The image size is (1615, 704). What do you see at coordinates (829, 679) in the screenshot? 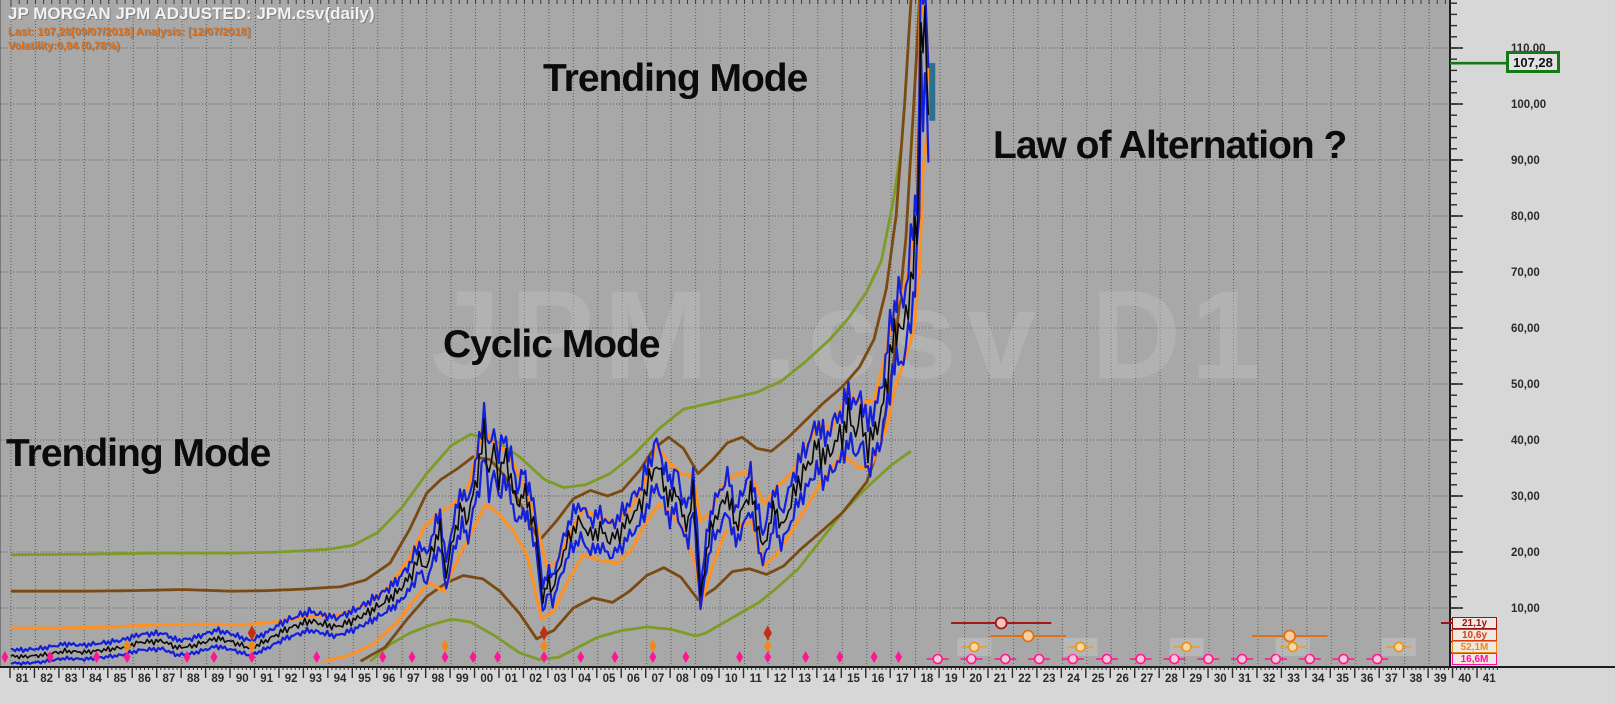
I see `svg-text: 14` at bounding box center [829, 679].